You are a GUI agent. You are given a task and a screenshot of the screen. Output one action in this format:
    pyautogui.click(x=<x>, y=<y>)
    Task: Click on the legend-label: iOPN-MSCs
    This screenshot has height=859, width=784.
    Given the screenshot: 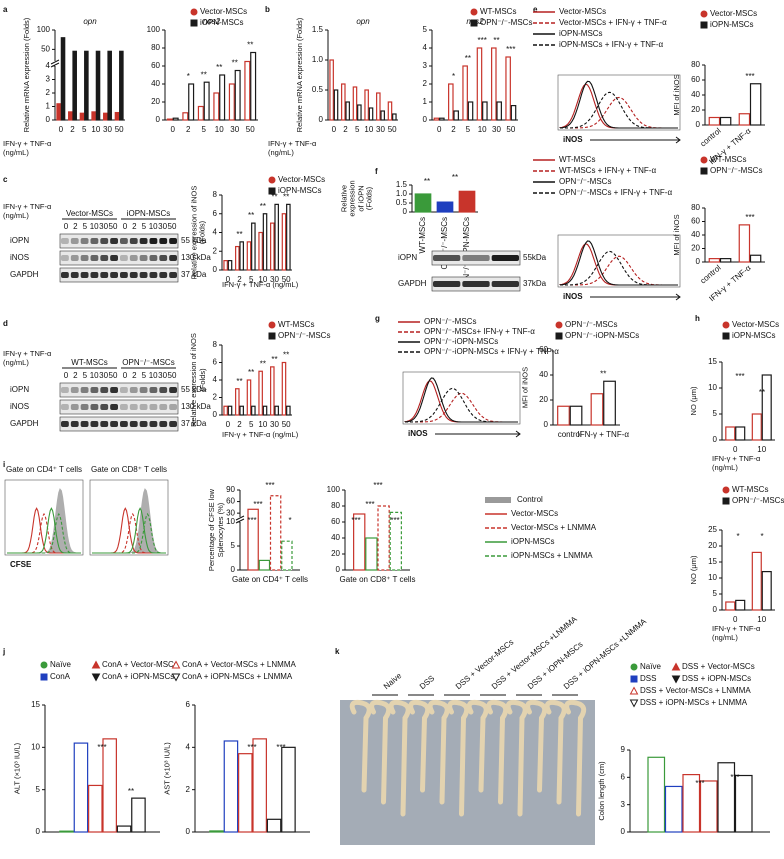 What is the action you would take?
    pyautogui.click(x=300, y=190)
    